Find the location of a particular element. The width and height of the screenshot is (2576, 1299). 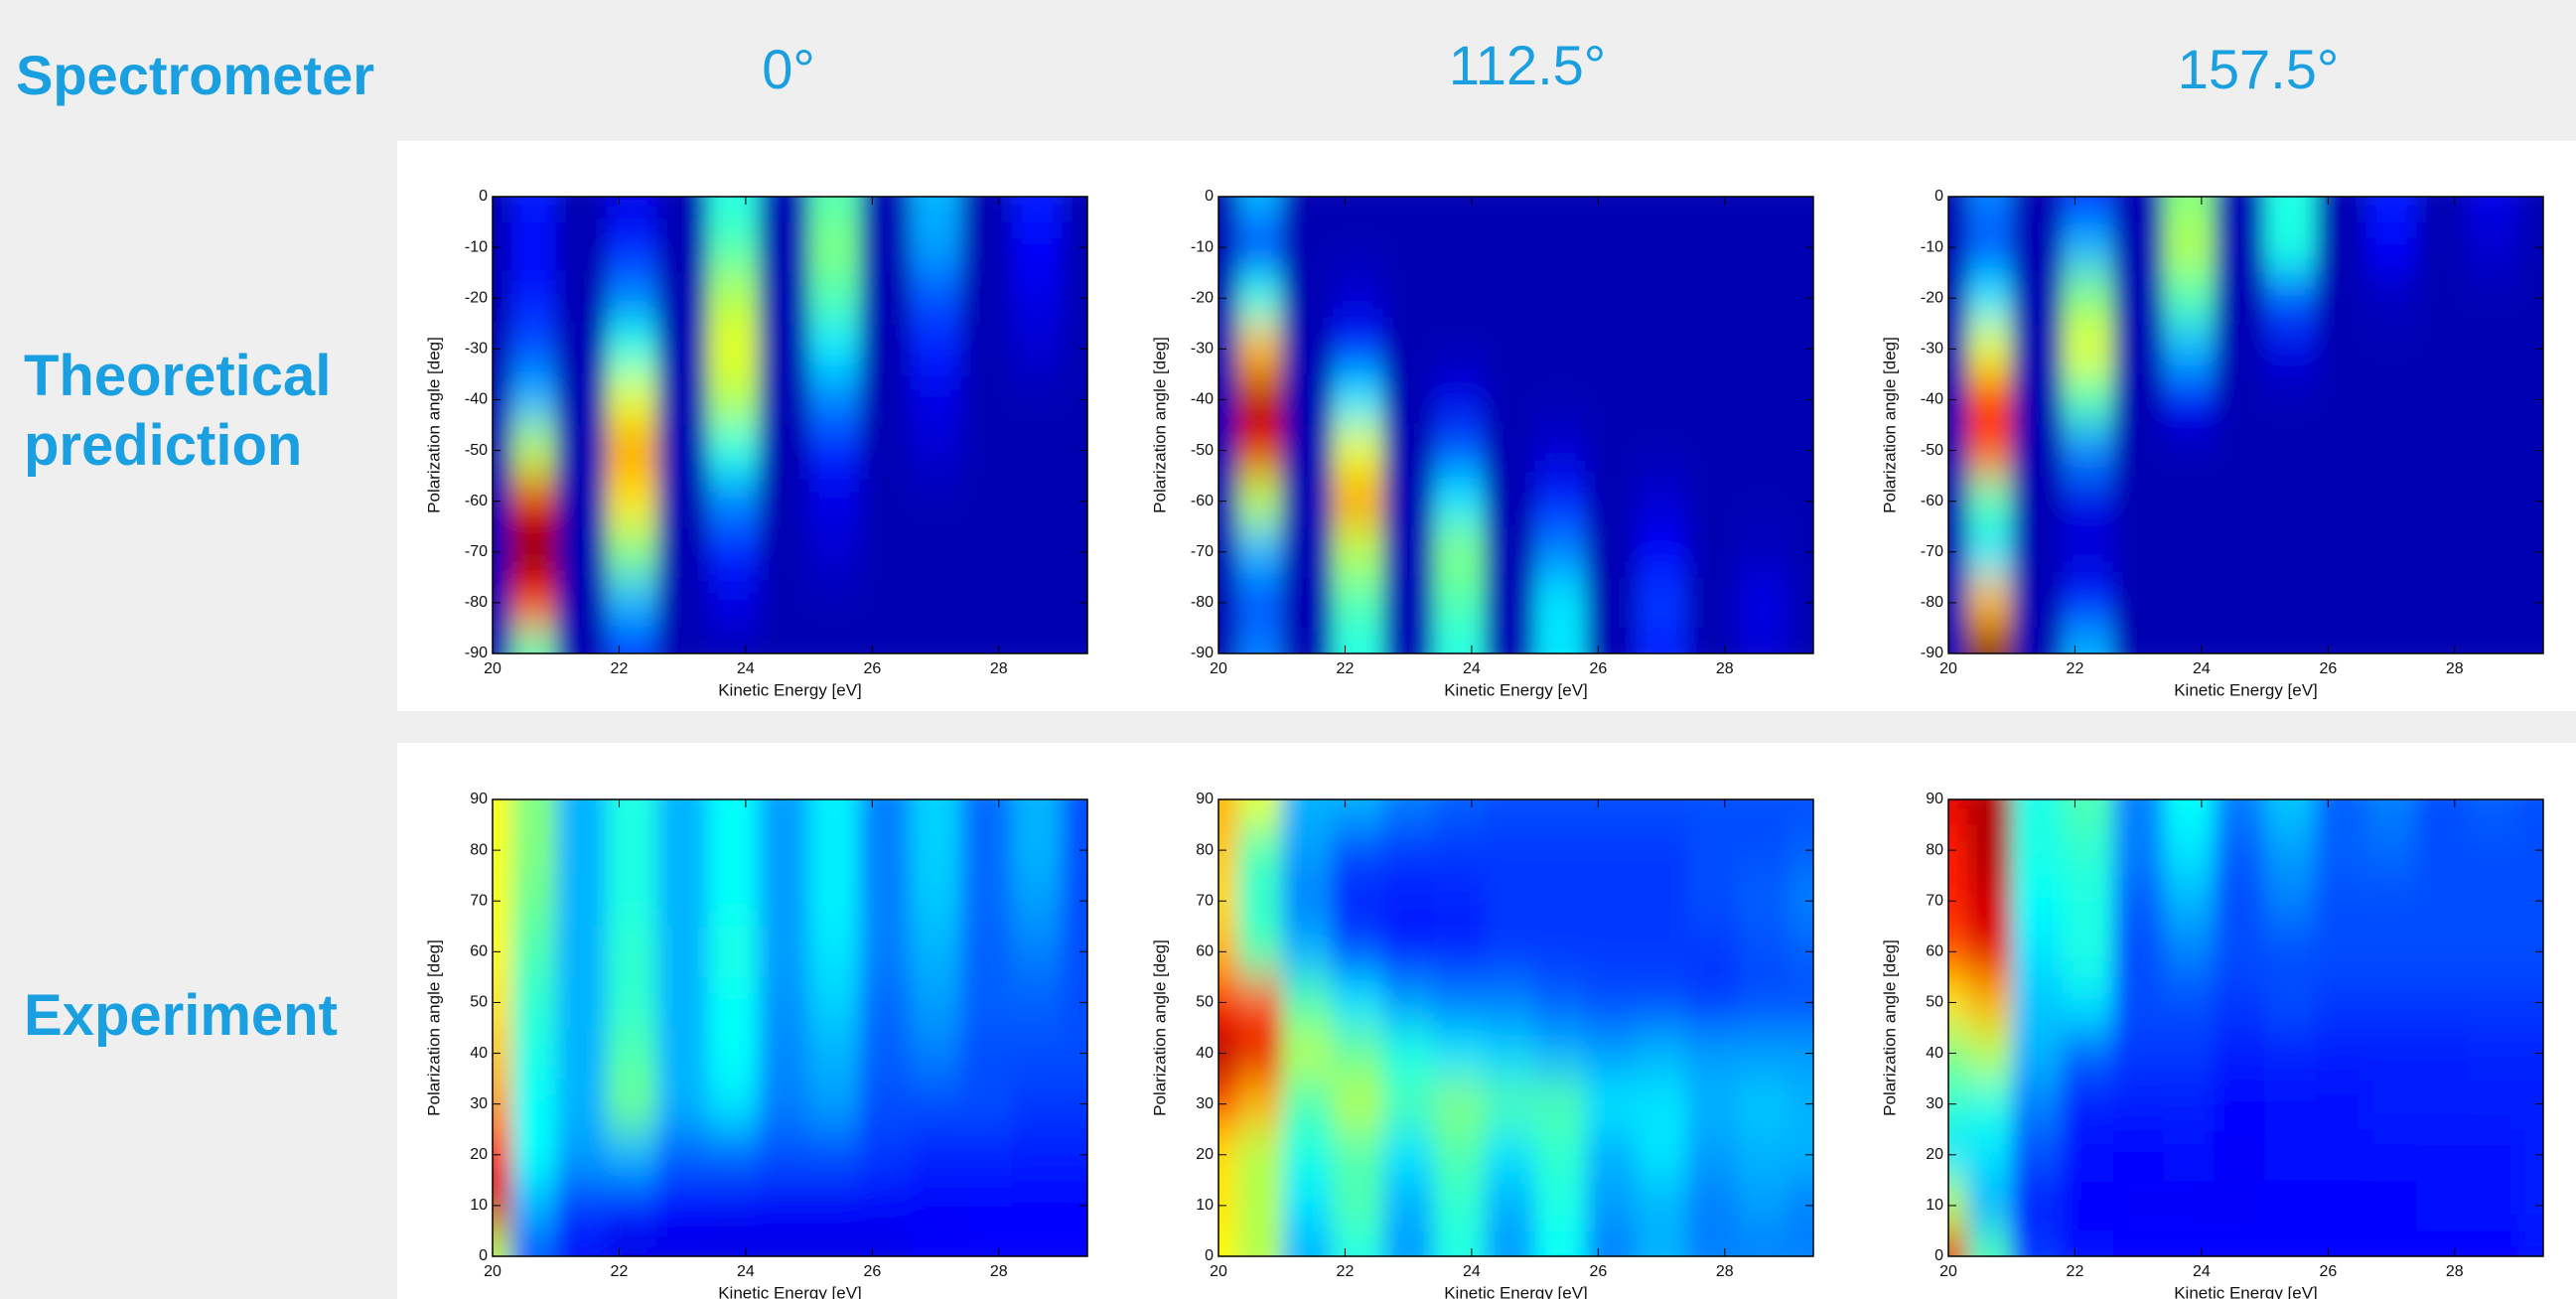

y-tick-label: 70 is located at coordinates (479, 900).